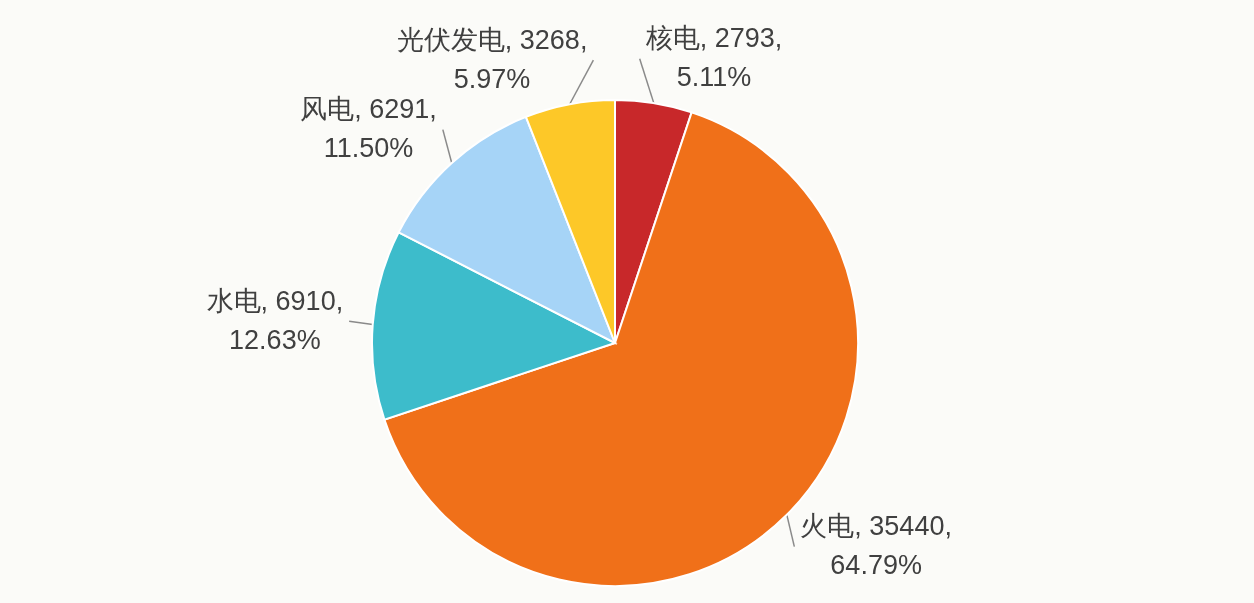 Image resolution: width=1254 pixels, height=603 pixels. I want to click on slice-label: 光伏发电, 3268, 5.97%, so click(492, 59).